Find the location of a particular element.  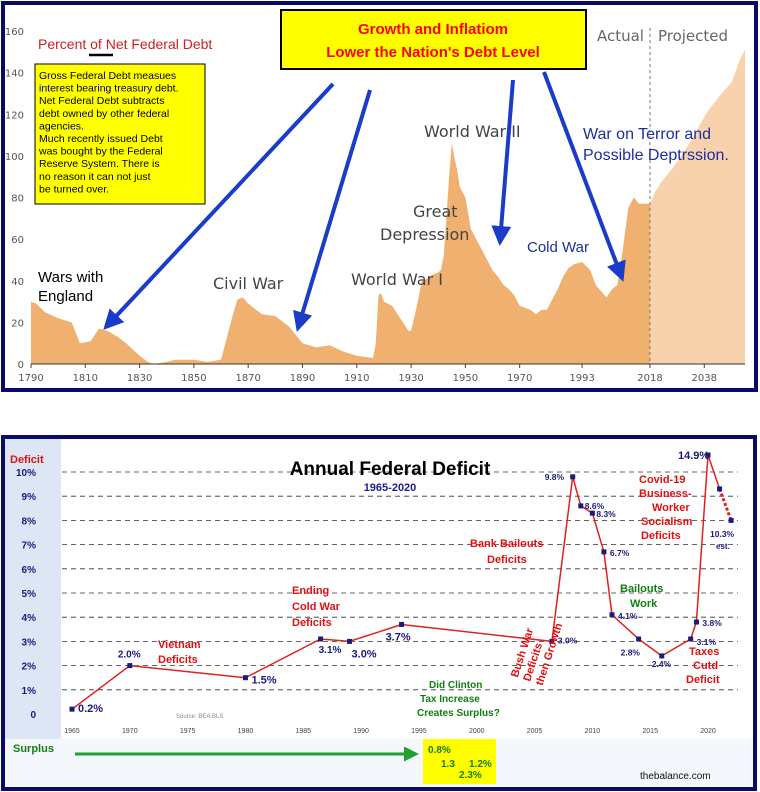

debt-x-tick-label: 1970 is located at coordinates (519, 378).